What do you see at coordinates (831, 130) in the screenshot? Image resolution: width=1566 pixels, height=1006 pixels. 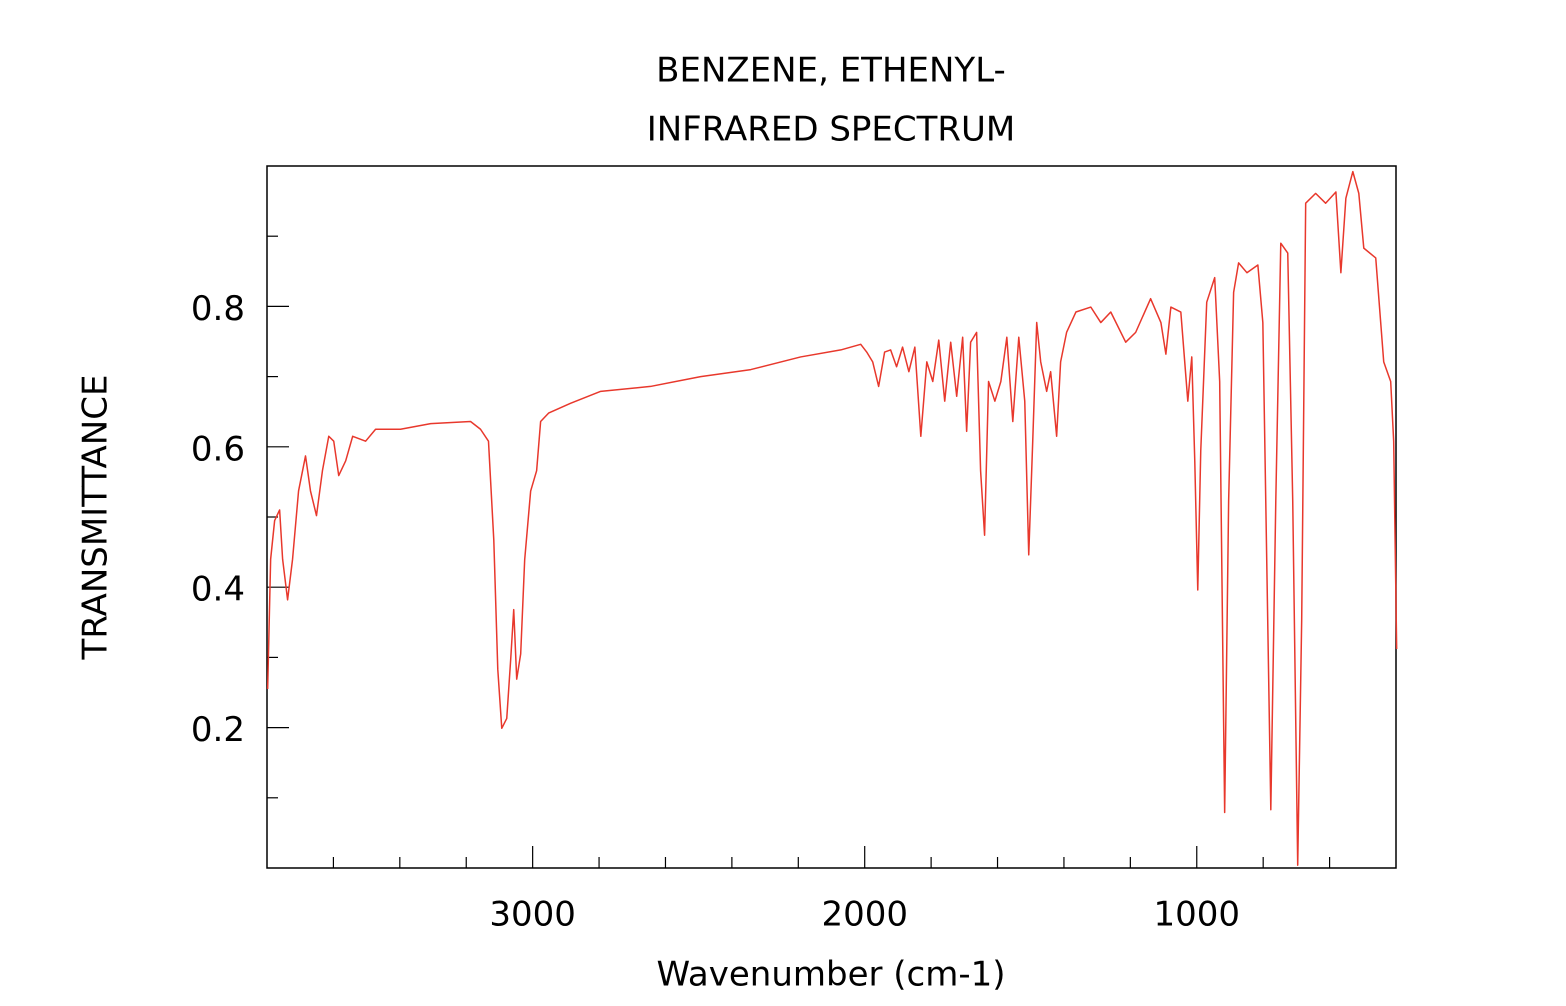 I see `chart-subtitle: INFRARED SPECTRUM` at bounding box center [831, 130].